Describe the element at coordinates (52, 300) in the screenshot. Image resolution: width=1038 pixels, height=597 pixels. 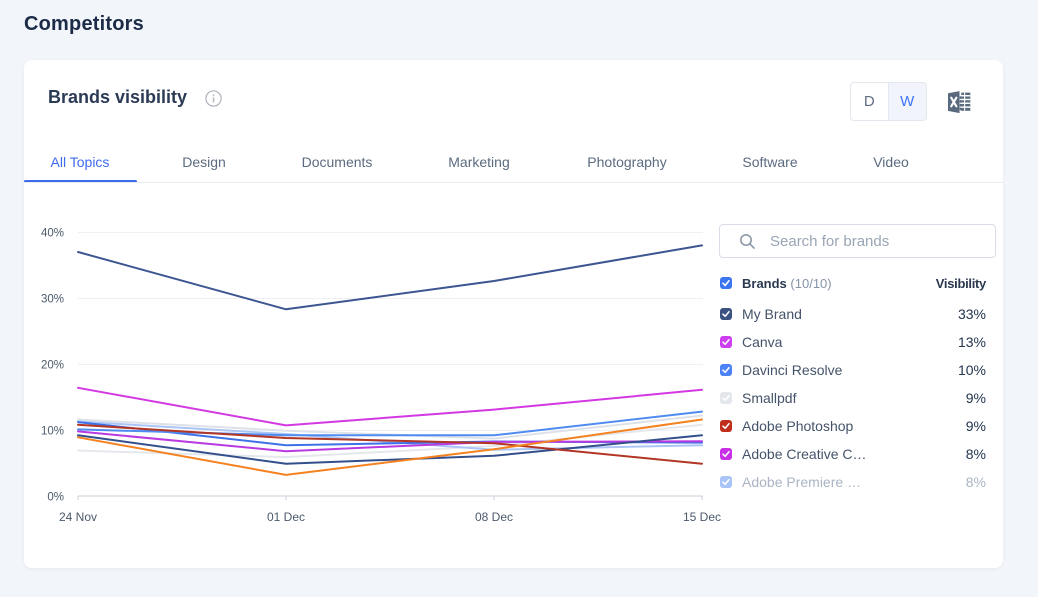
I see `svg-text: 30%` at that location.